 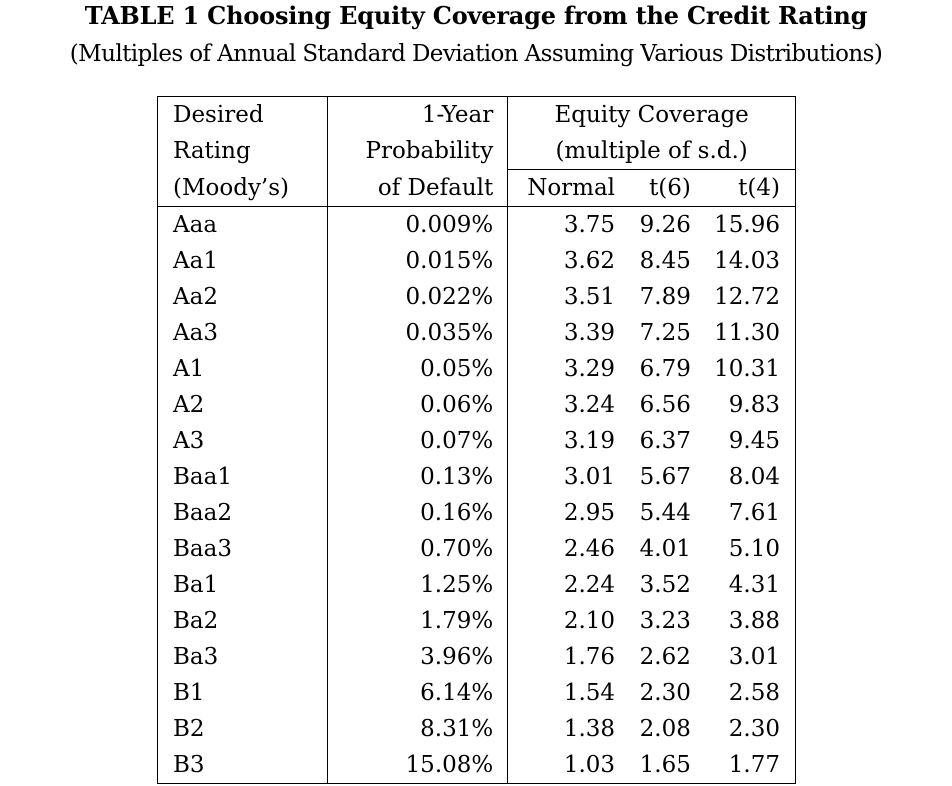 I want to click on header-rating-line-1: Desired, so click(x=242, y=114).